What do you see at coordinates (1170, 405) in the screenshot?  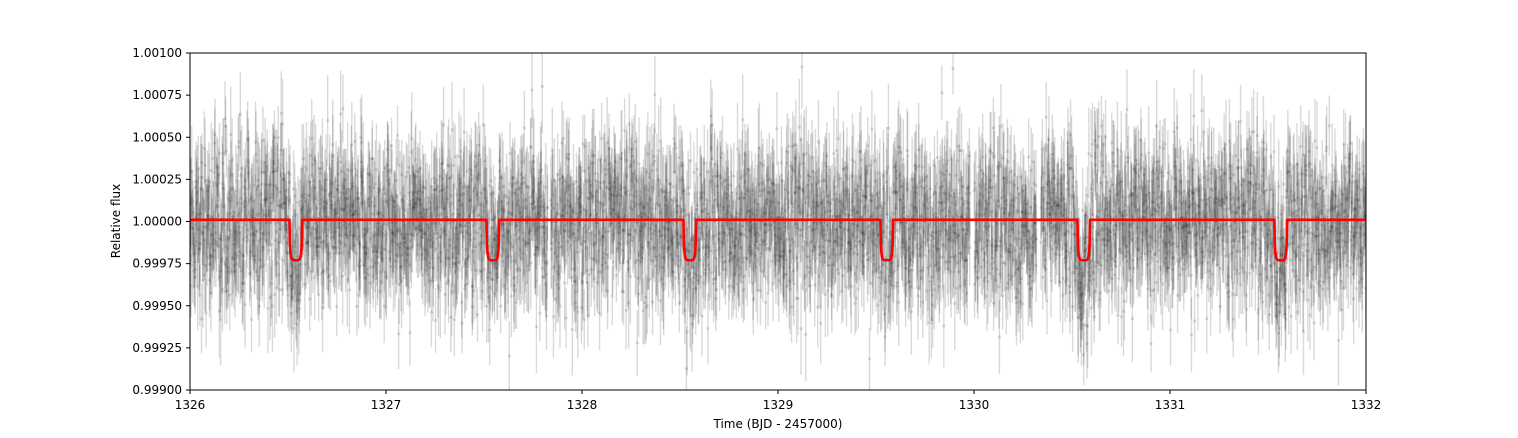 I see `x-tick-label: 1331` at bounding box center [1170, 405].